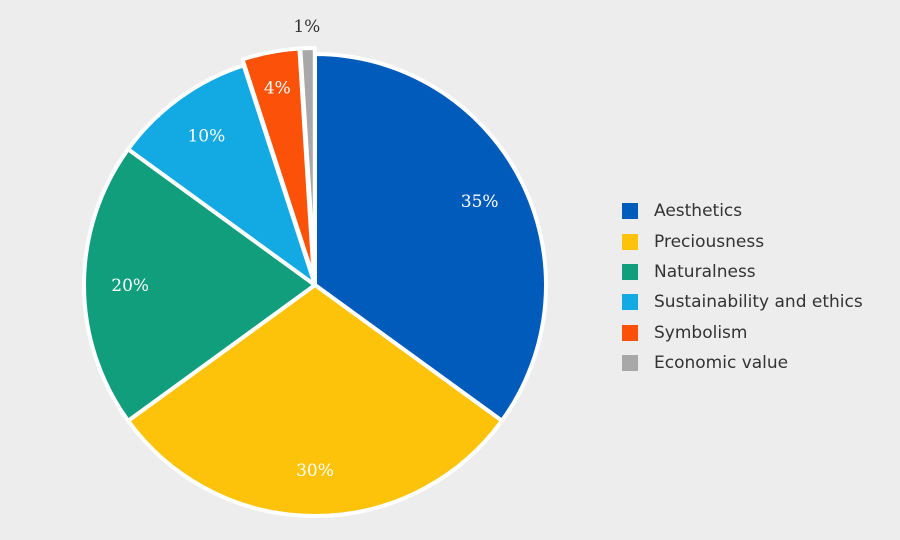 The image size is (900, 540). What do you see at coordinates (307, 164) in the screenshot?
I see `pie-slice-economic-value` at bounding box center [307, 164].